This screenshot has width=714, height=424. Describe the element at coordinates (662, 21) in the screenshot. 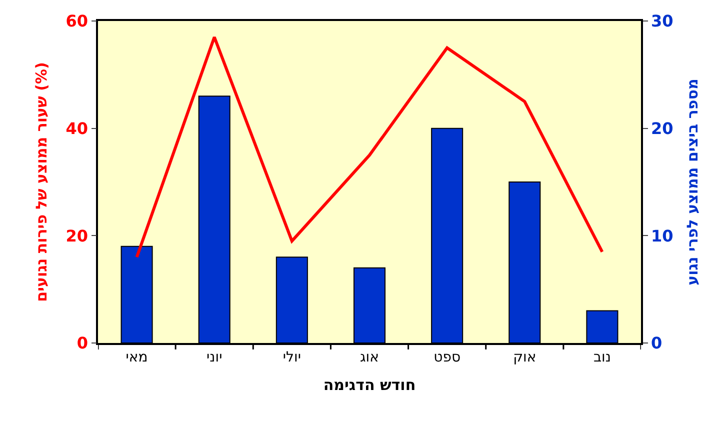

I see `y2-tick-label: 30` at that location.